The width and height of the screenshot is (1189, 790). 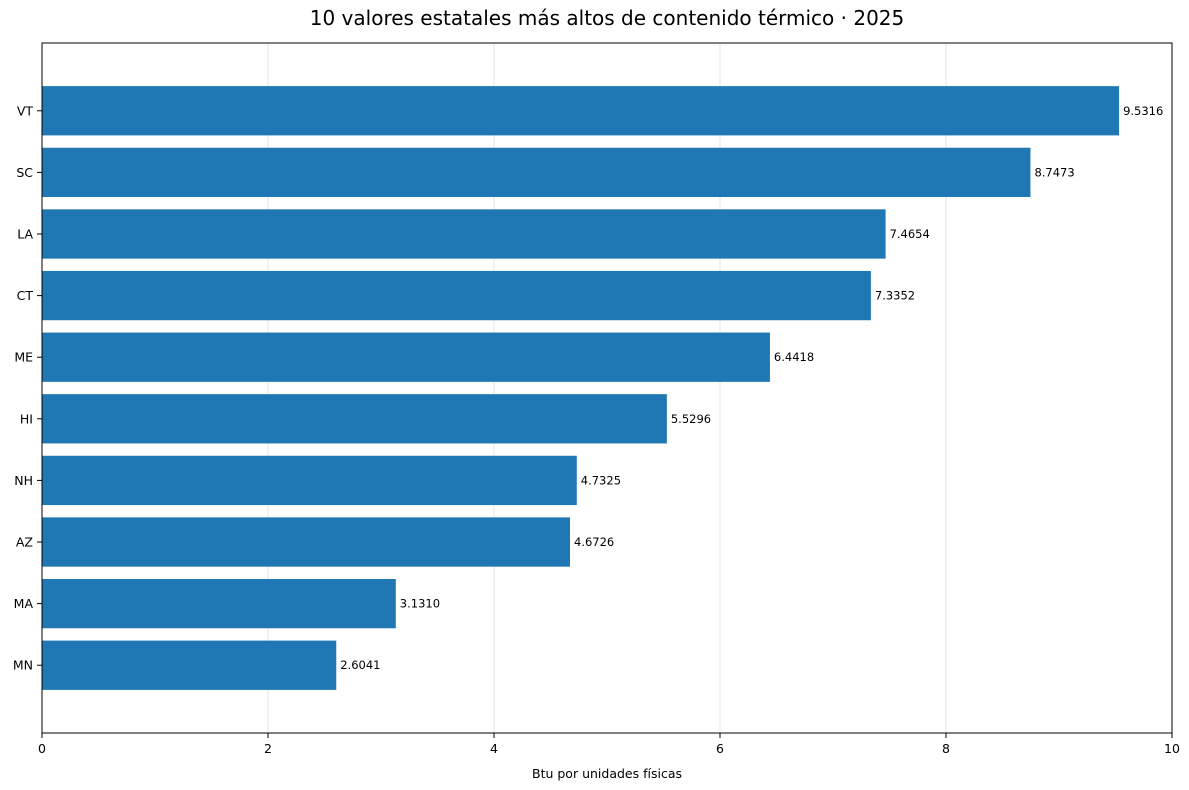 What do you see at coordinates (691, 419) in the screenshot?
I see `bar-value-label: 5.5296` at bounding box center [691, 419].